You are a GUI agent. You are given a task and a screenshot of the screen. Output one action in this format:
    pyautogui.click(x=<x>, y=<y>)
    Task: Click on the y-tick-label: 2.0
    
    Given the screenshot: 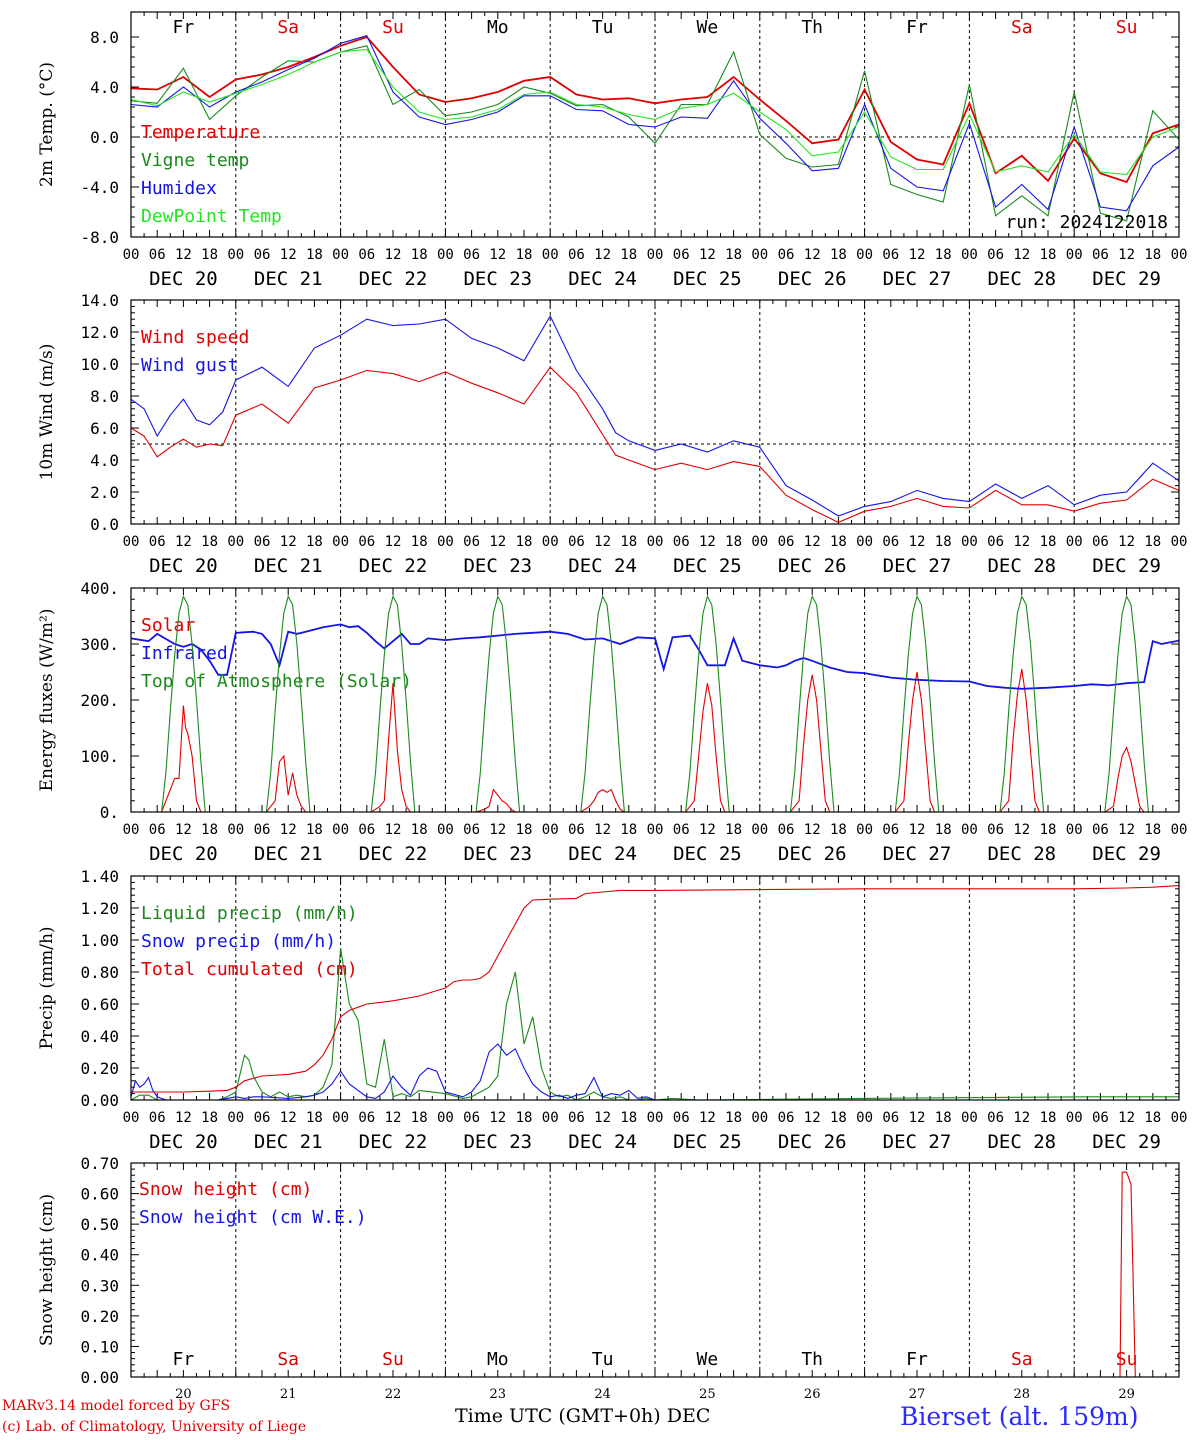 What is the action you would take?
    pyautogui.click(x=104, y=492)
    